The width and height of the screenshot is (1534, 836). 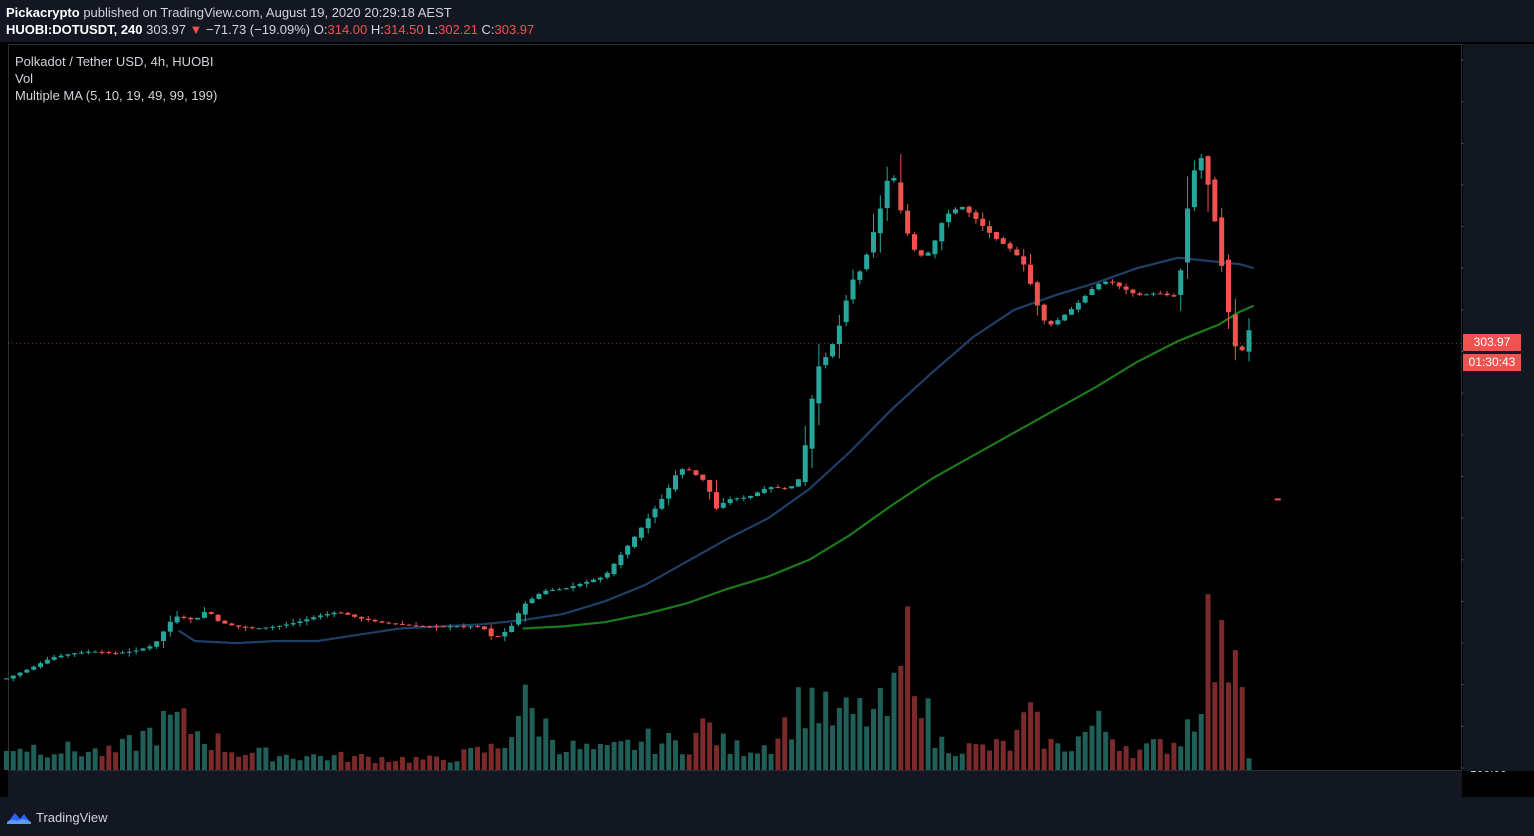 What do you see at coordinates (403, 29) in the screenshot?
I see `high-value: 314.50` at bounding box center [403, 29].